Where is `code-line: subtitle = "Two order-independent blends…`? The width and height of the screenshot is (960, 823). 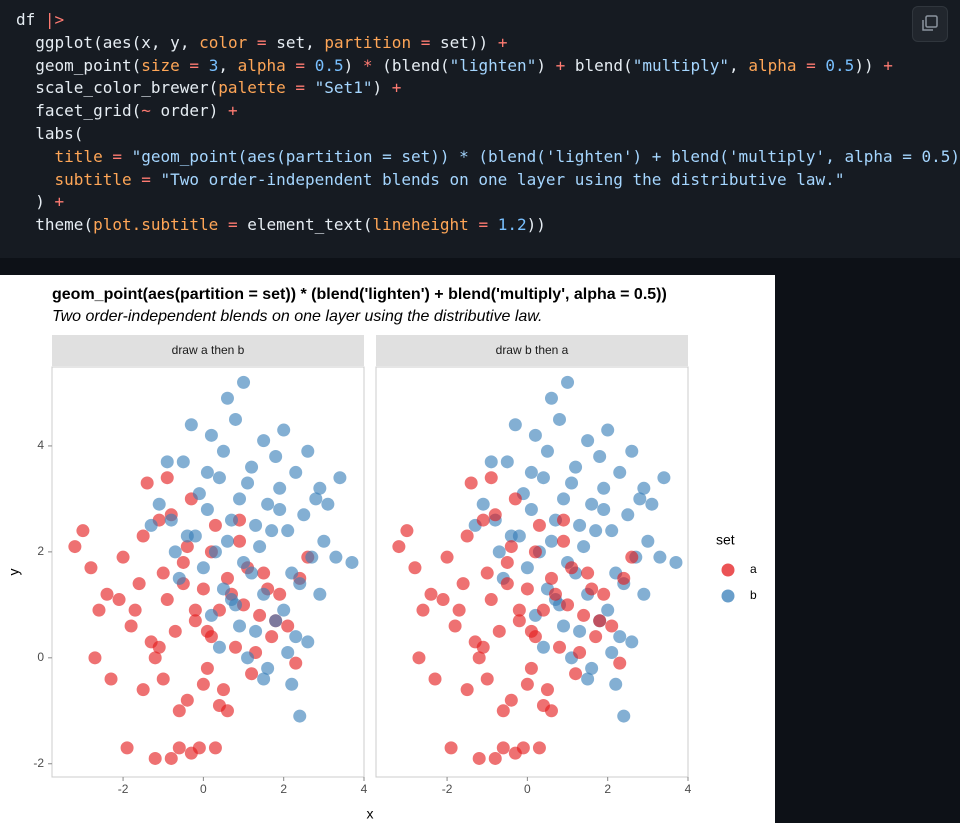
code-line: subtitle = "Two order-independent blends… is located at coordinates (449, 179).